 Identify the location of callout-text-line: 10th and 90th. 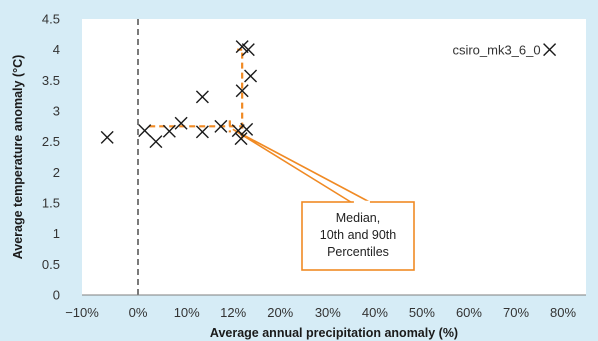
(358, 235).